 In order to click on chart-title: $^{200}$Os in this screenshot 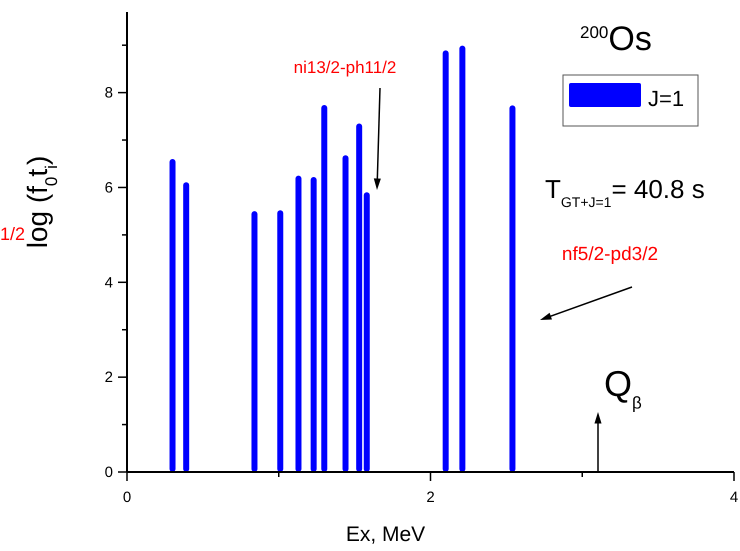, I will do `click(616, 39)`.